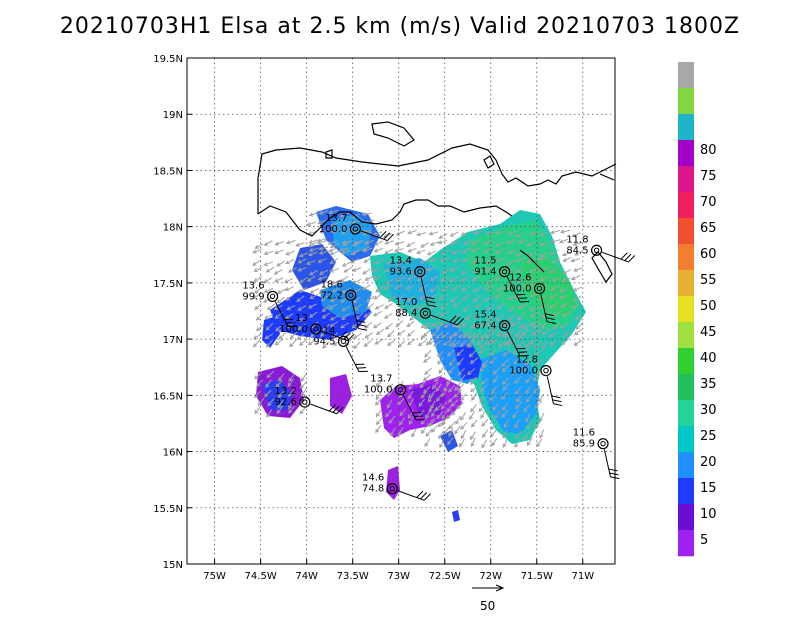 The height and width of the screenshot is (618, 800). I want to click on observation-percent-label: 67.4, so click(485, 326).